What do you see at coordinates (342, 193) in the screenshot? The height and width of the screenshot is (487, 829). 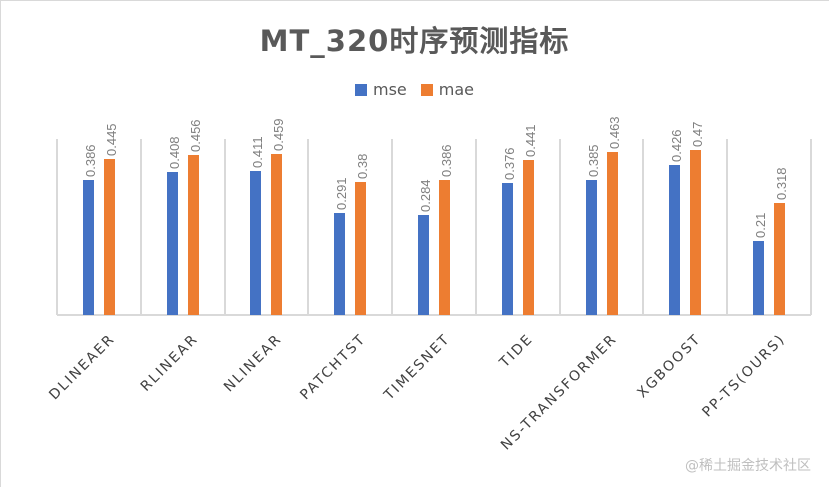 I see `data-label-mse: 0.291` at bounding box center [342, 193].